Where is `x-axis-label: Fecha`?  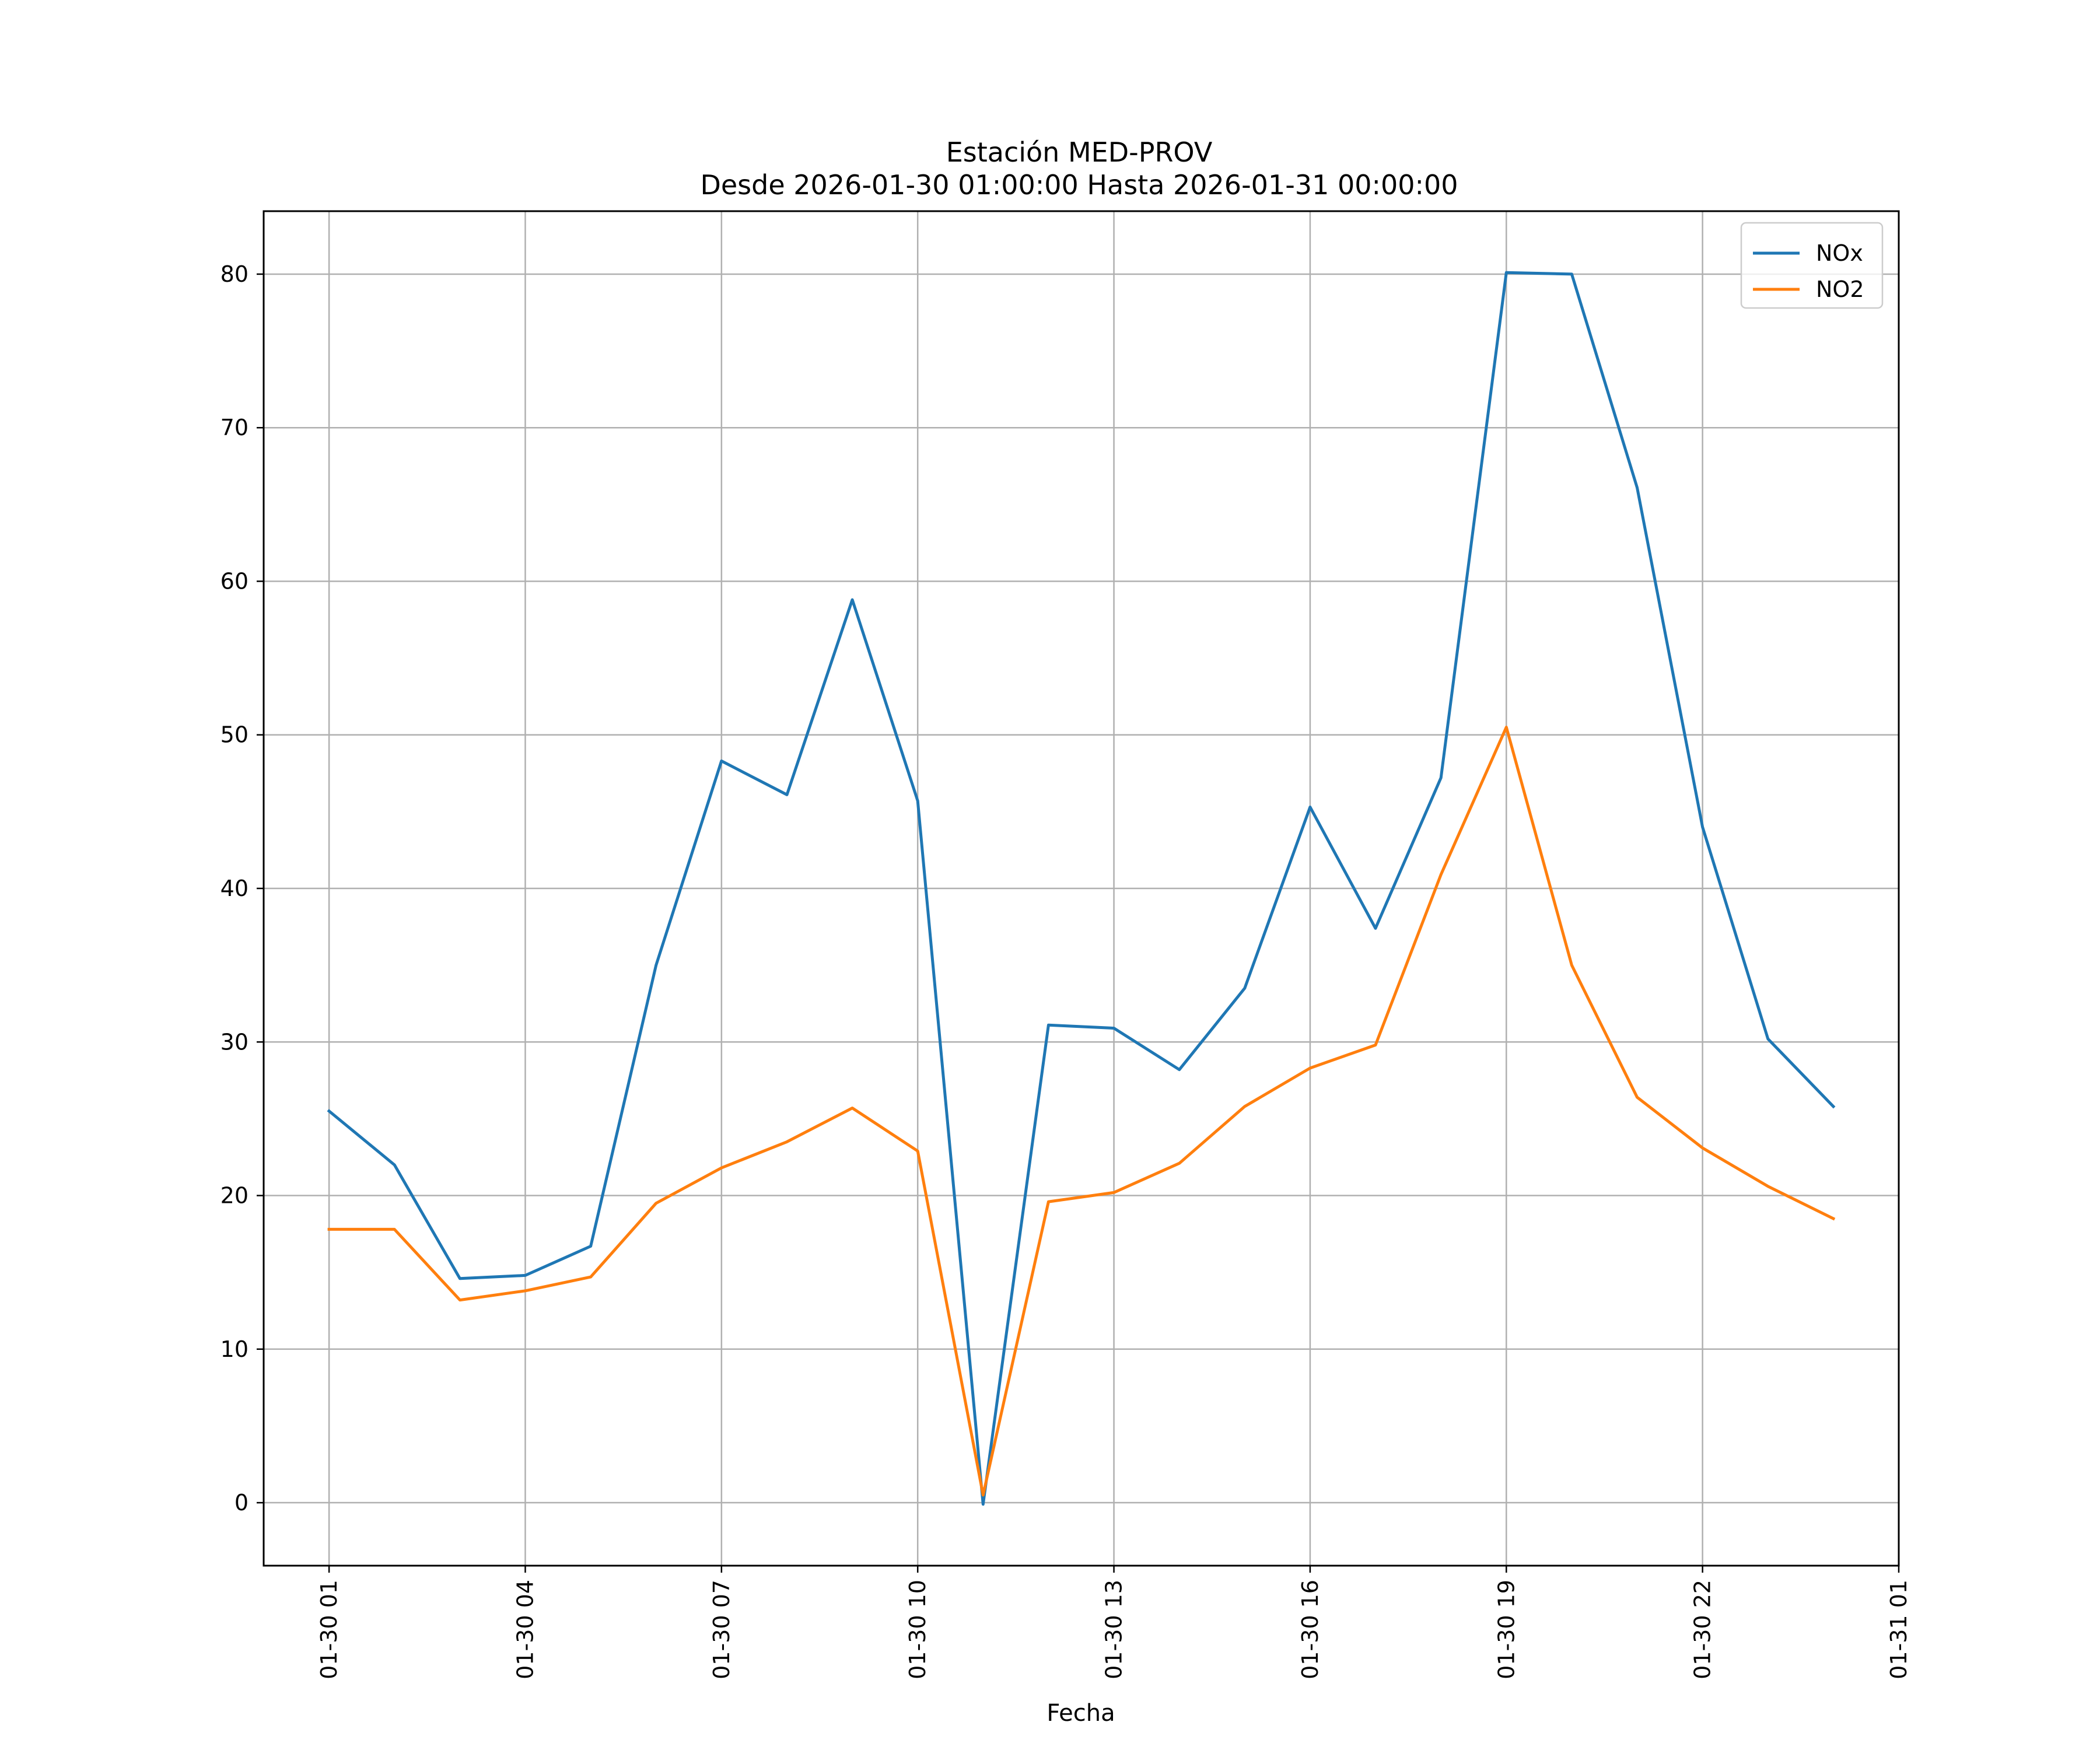 x-axis-label: Fecha is located at coordinates (1080, 1713).